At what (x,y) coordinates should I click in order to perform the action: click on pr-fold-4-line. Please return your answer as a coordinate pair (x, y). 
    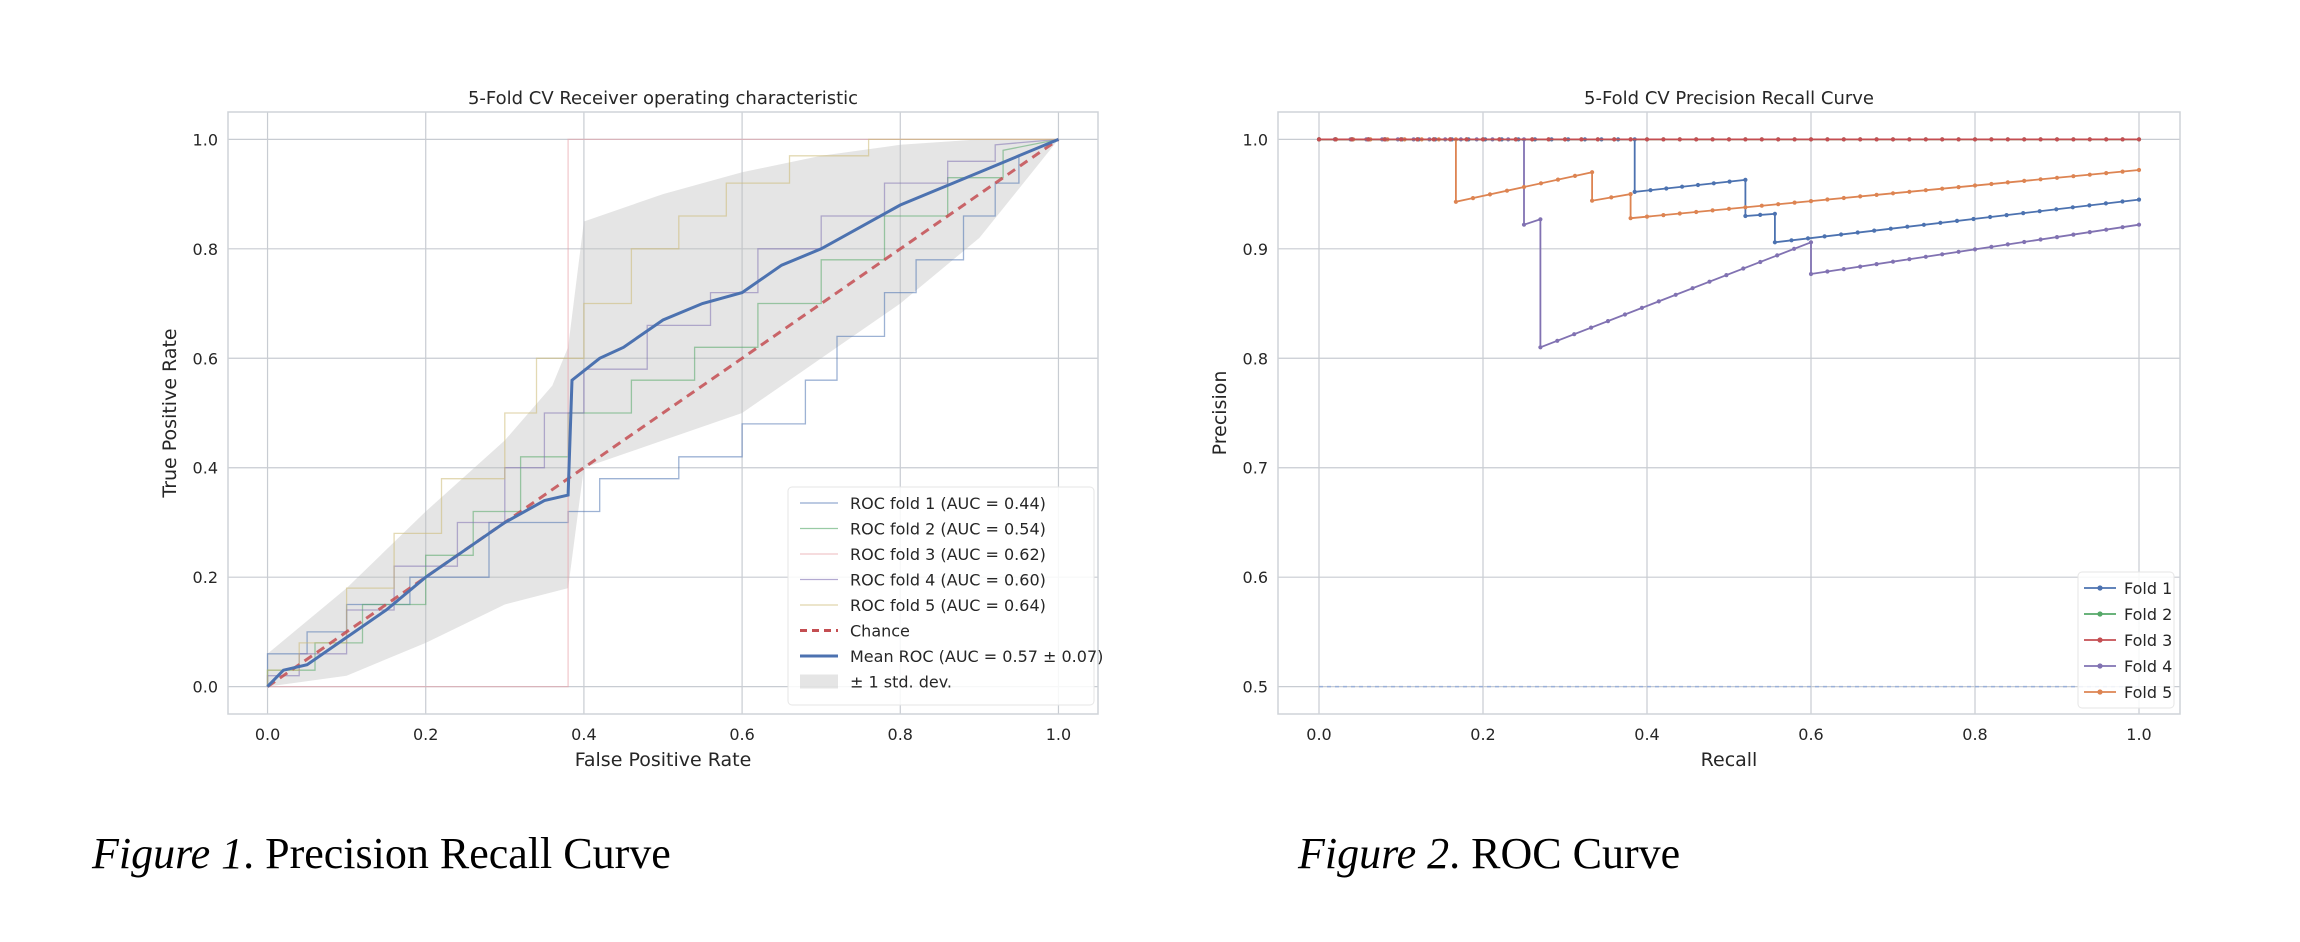
    Looking at the image, I should click on (1729, 243).